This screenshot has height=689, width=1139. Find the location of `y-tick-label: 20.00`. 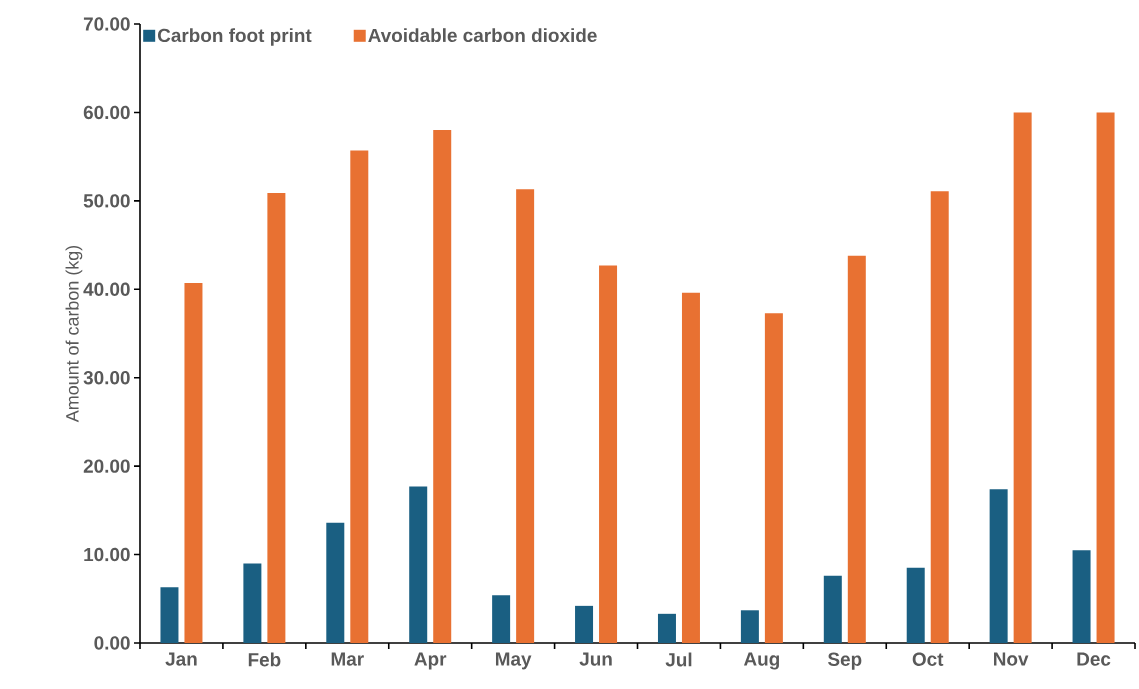

y-tick-label: 20.00 is located at coordinates (106, 466).